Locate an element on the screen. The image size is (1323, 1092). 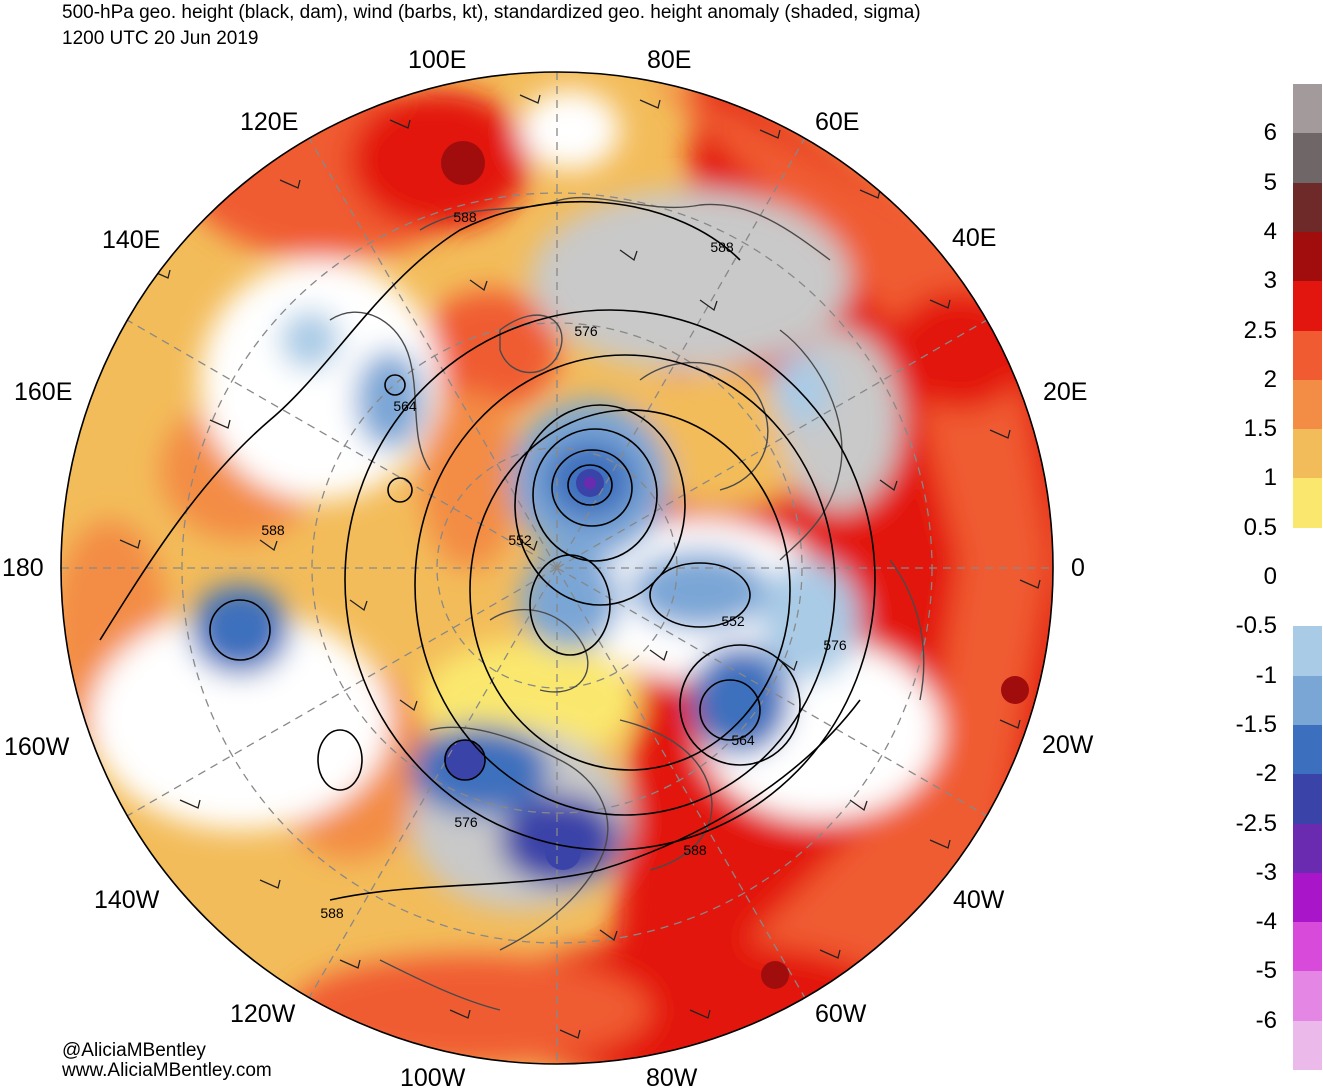
lon-label-120w: 120W is located at coordinates (263, 1014).